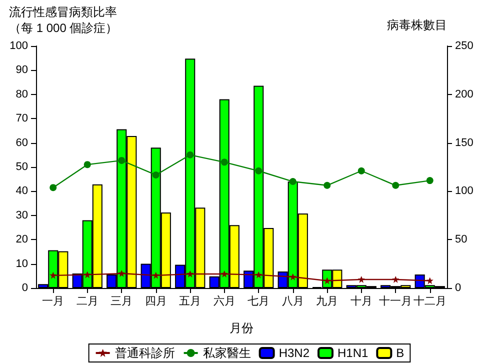 The height and width of the screenshot is (364, 499). I want to click on x-axis-title: 月份, so click(242, 328).